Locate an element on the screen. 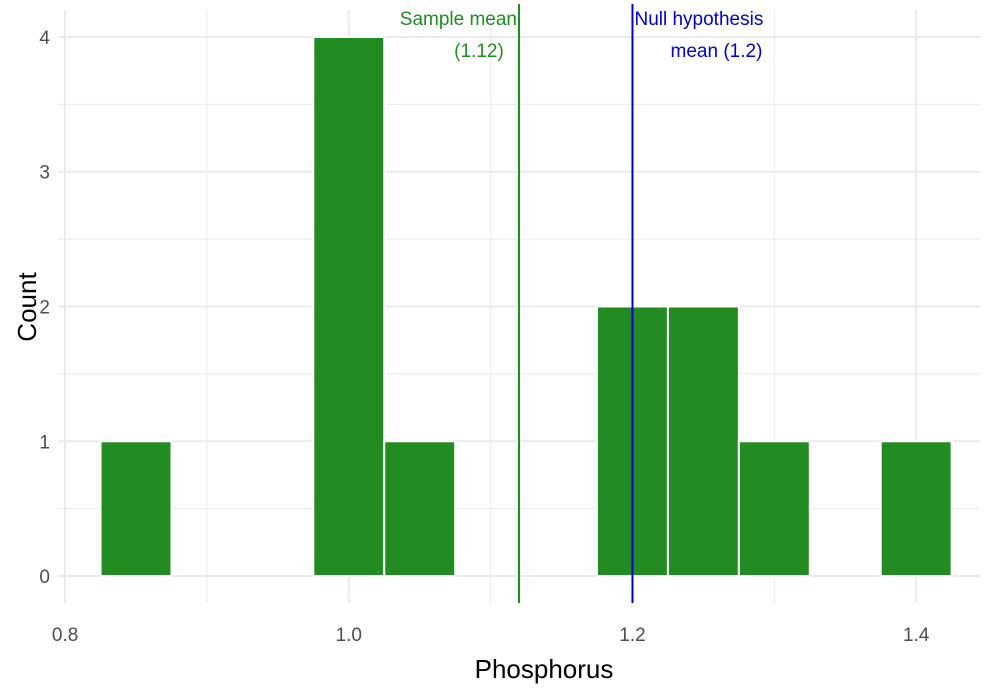 The image size is (1002, 688). x-tick-label: 1.2 is located at coordinates (632, 635).